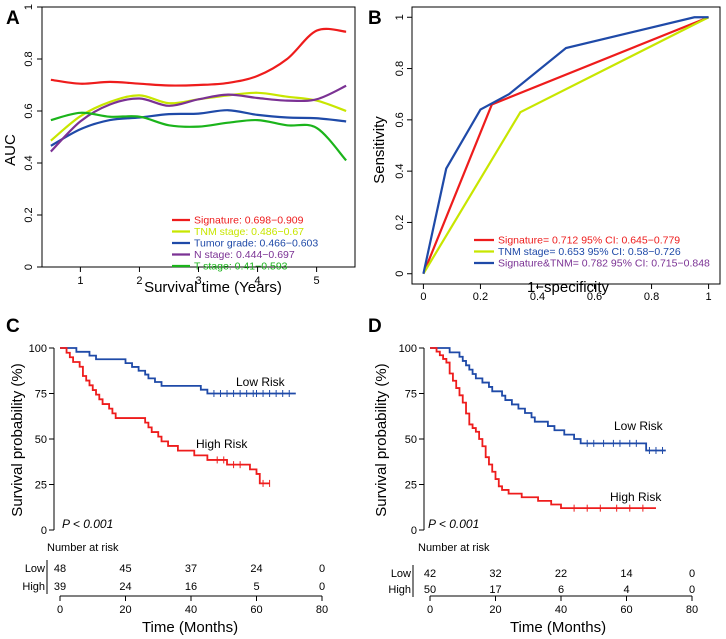  Describe the element at coordinates (400, 17) in the screenshot. I see `panel-b-ytick-label: 1` at that location.